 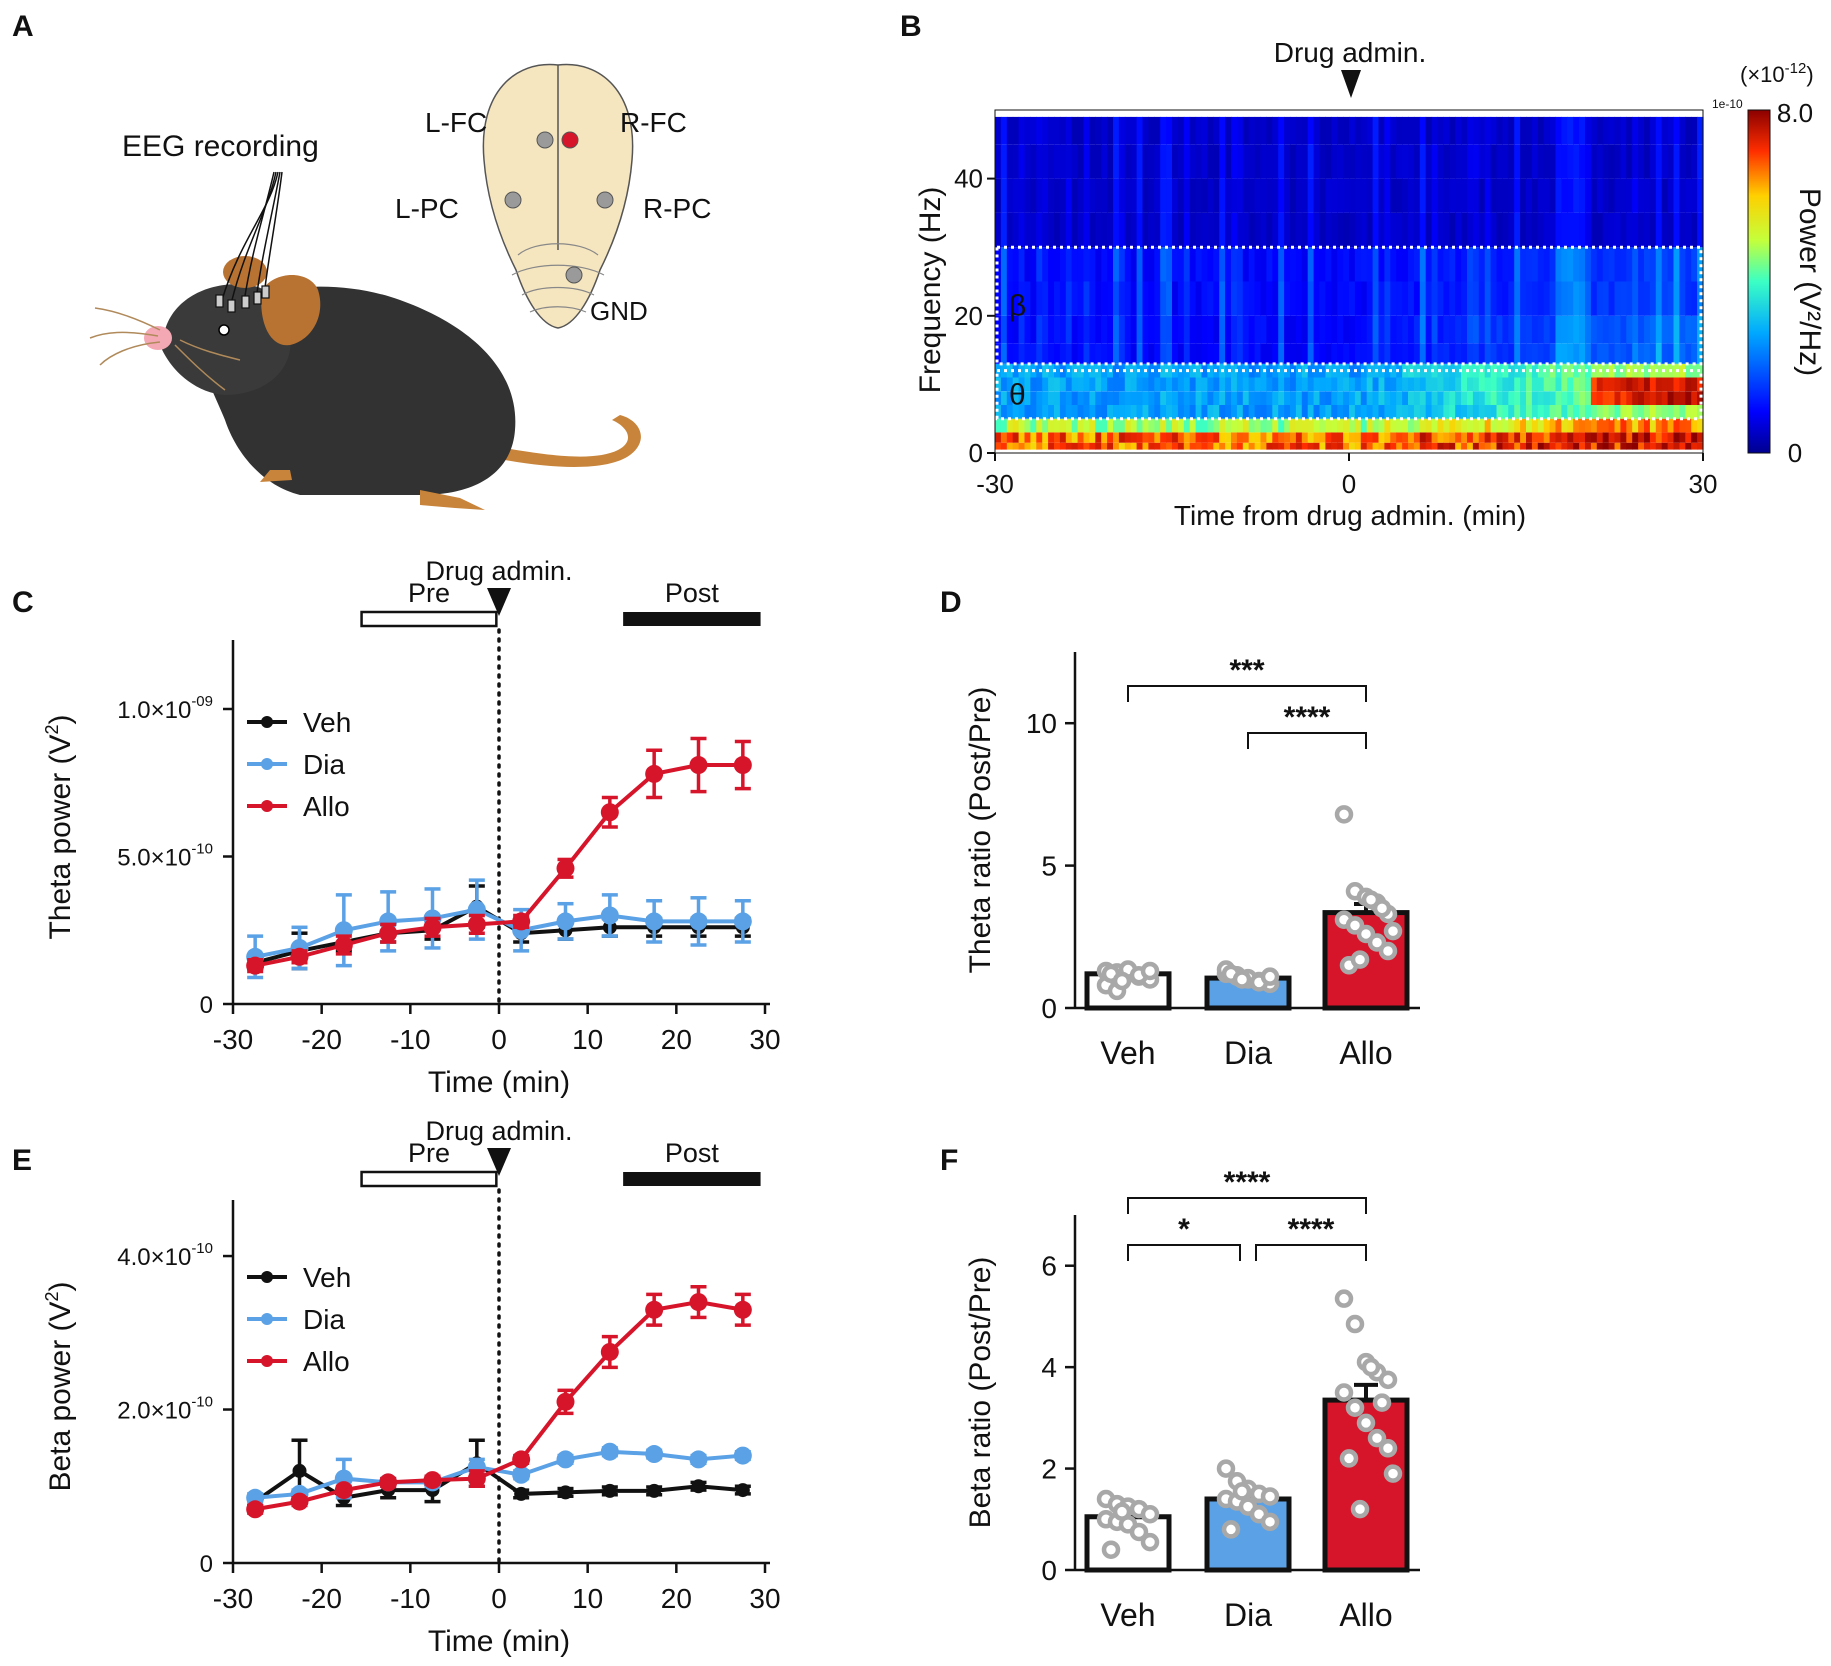 I want to click on label-lfc: L-FC, so click(x=456, y=122).